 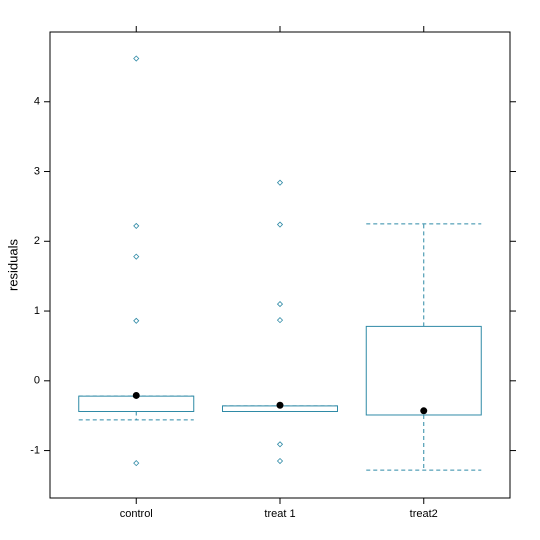 What do you see at coordinates (37, 171) in the screenshot?
I see `y-tick-label: 3` at bounding box center [37, 171].